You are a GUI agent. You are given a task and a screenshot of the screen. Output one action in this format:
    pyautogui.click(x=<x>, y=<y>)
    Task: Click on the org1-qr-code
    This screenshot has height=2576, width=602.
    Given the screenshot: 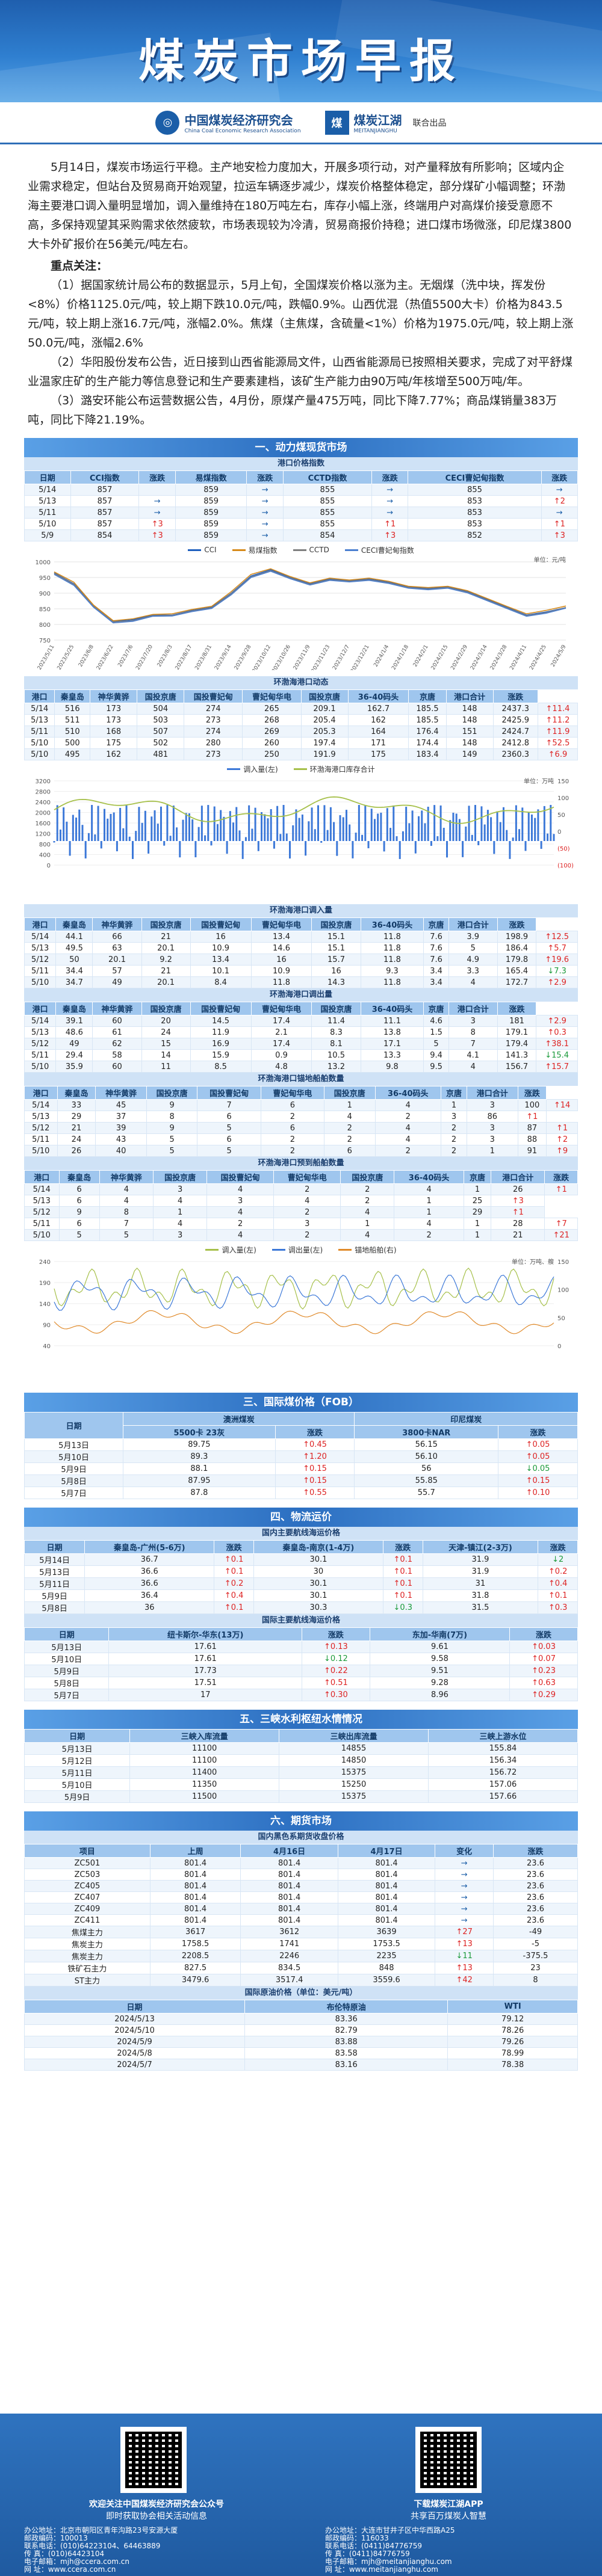 What is the action you would take?
    pyautogui.click(x=153, y=2460)
    